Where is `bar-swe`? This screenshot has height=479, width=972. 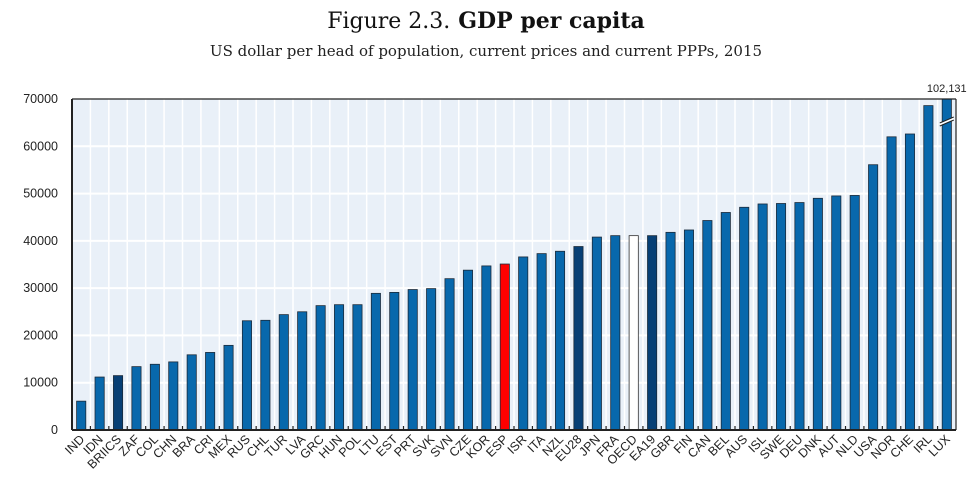 bar-swe is located at coordinates (781, 317).